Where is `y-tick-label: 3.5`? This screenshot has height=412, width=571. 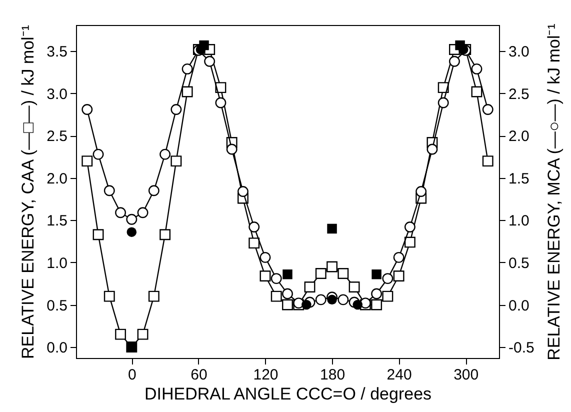
y-tick-label: 3.5 is located at coordinates (57, 52).